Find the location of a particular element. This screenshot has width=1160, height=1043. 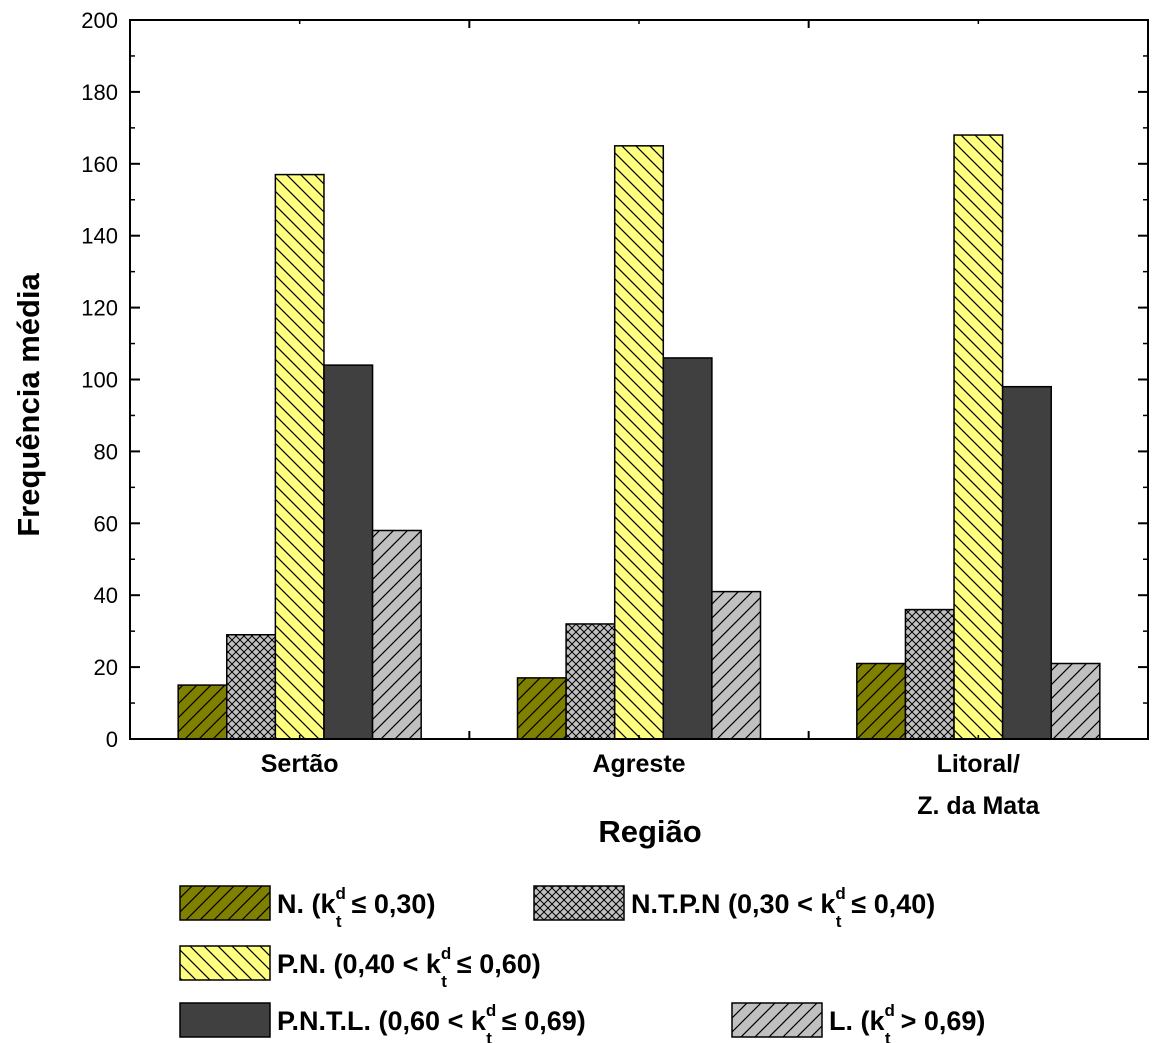

x-category-label: Agreste is located at coordinates (638, 764).